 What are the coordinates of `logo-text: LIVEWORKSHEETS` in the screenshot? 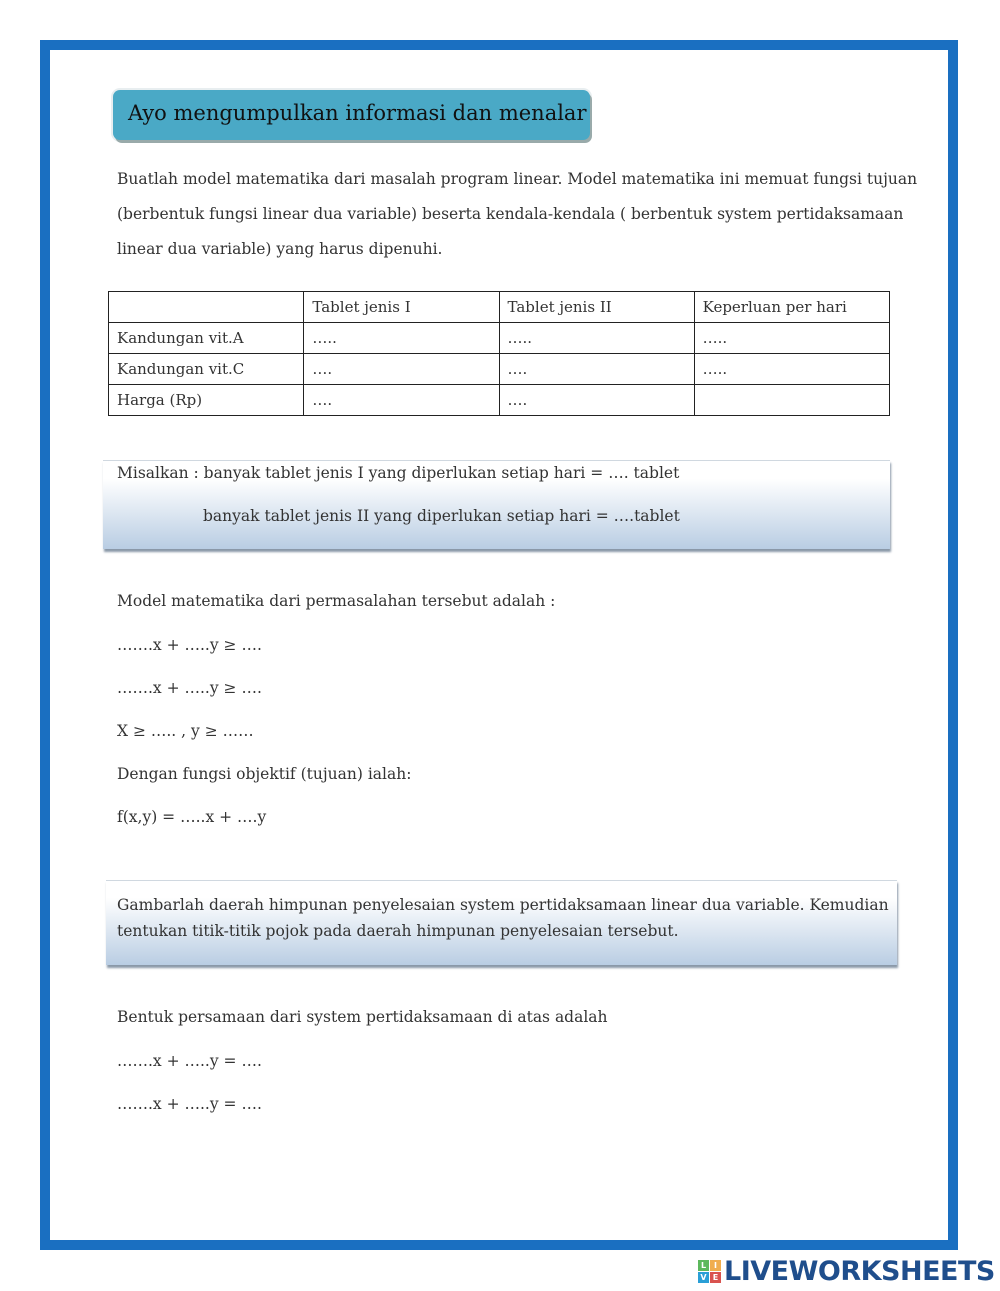 It's located at (859, 1271).